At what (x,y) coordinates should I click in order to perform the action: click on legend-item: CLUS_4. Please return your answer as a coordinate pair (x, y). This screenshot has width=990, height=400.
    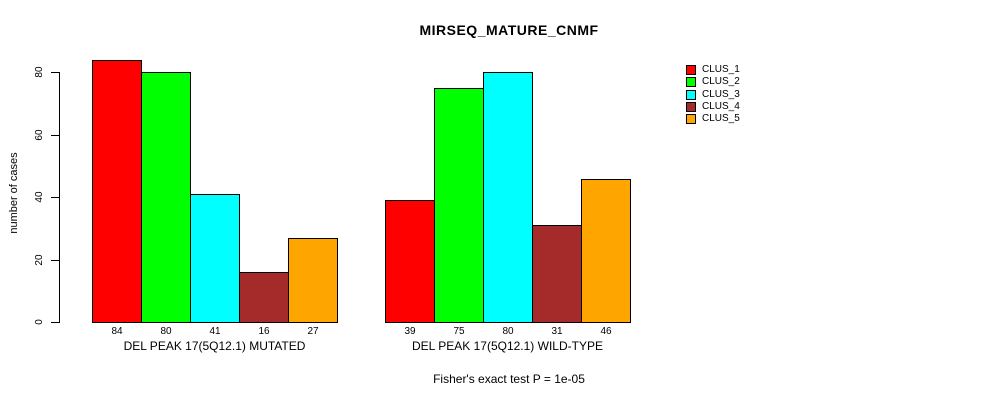
    Looking at the image, I should click on (713, 107).